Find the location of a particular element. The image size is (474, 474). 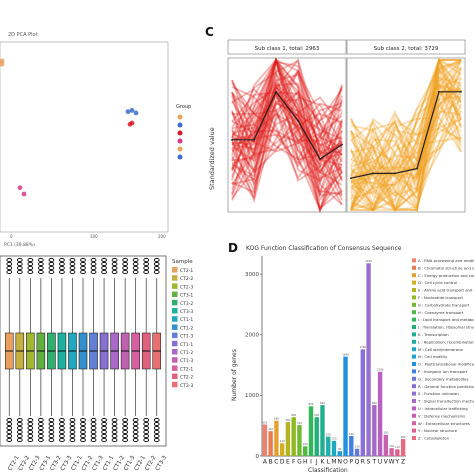

kog-legend-label-8: I : Lipid transport and metabolism is located at coordinates (446, 319).